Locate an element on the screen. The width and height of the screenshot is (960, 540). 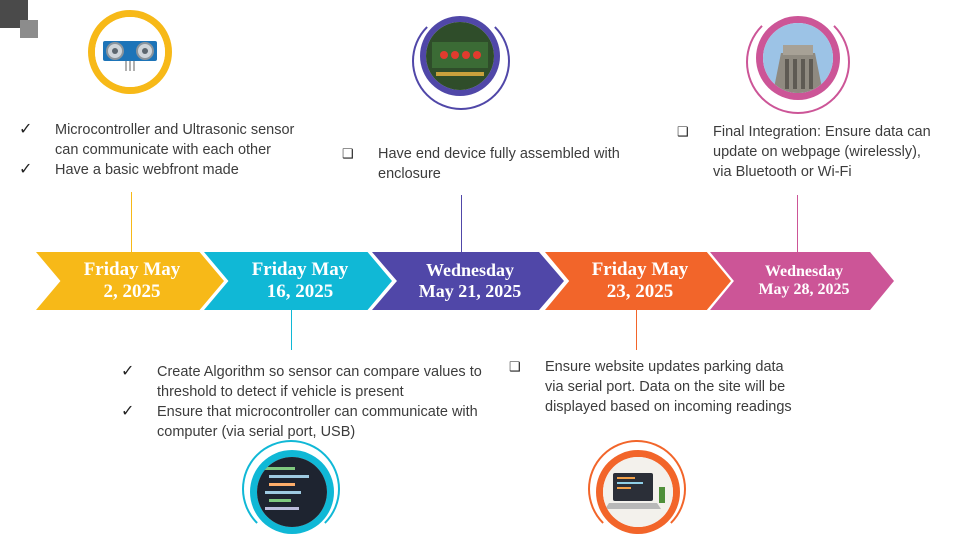
milestone-5-date: Wednesday May 28, 2025 is located at coordinates (804, 280).